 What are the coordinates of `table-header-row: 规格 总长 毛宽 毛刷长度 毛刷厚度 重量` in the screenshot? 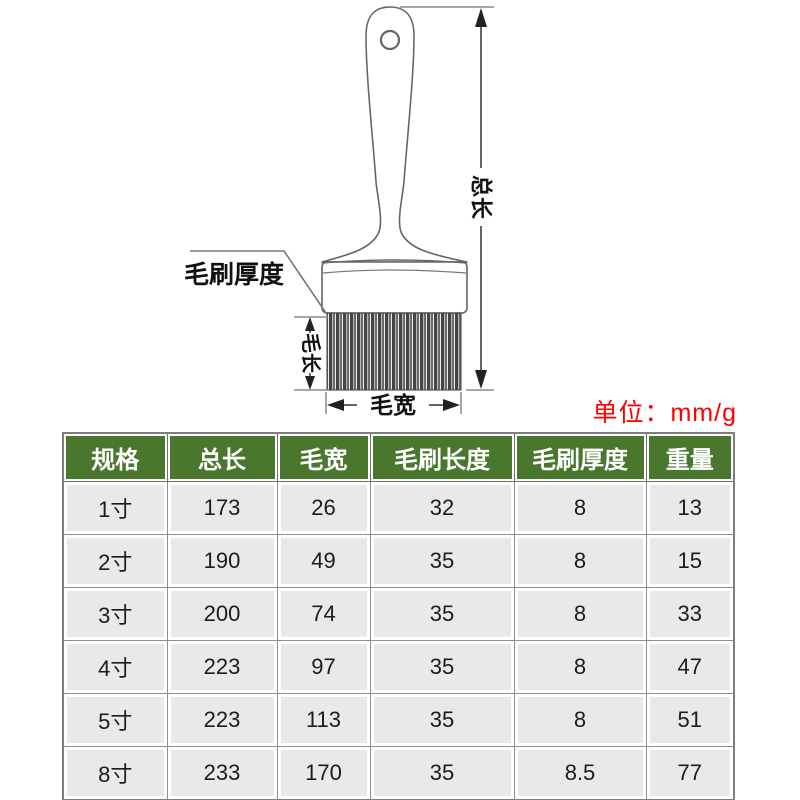 It's located at (398, 457).